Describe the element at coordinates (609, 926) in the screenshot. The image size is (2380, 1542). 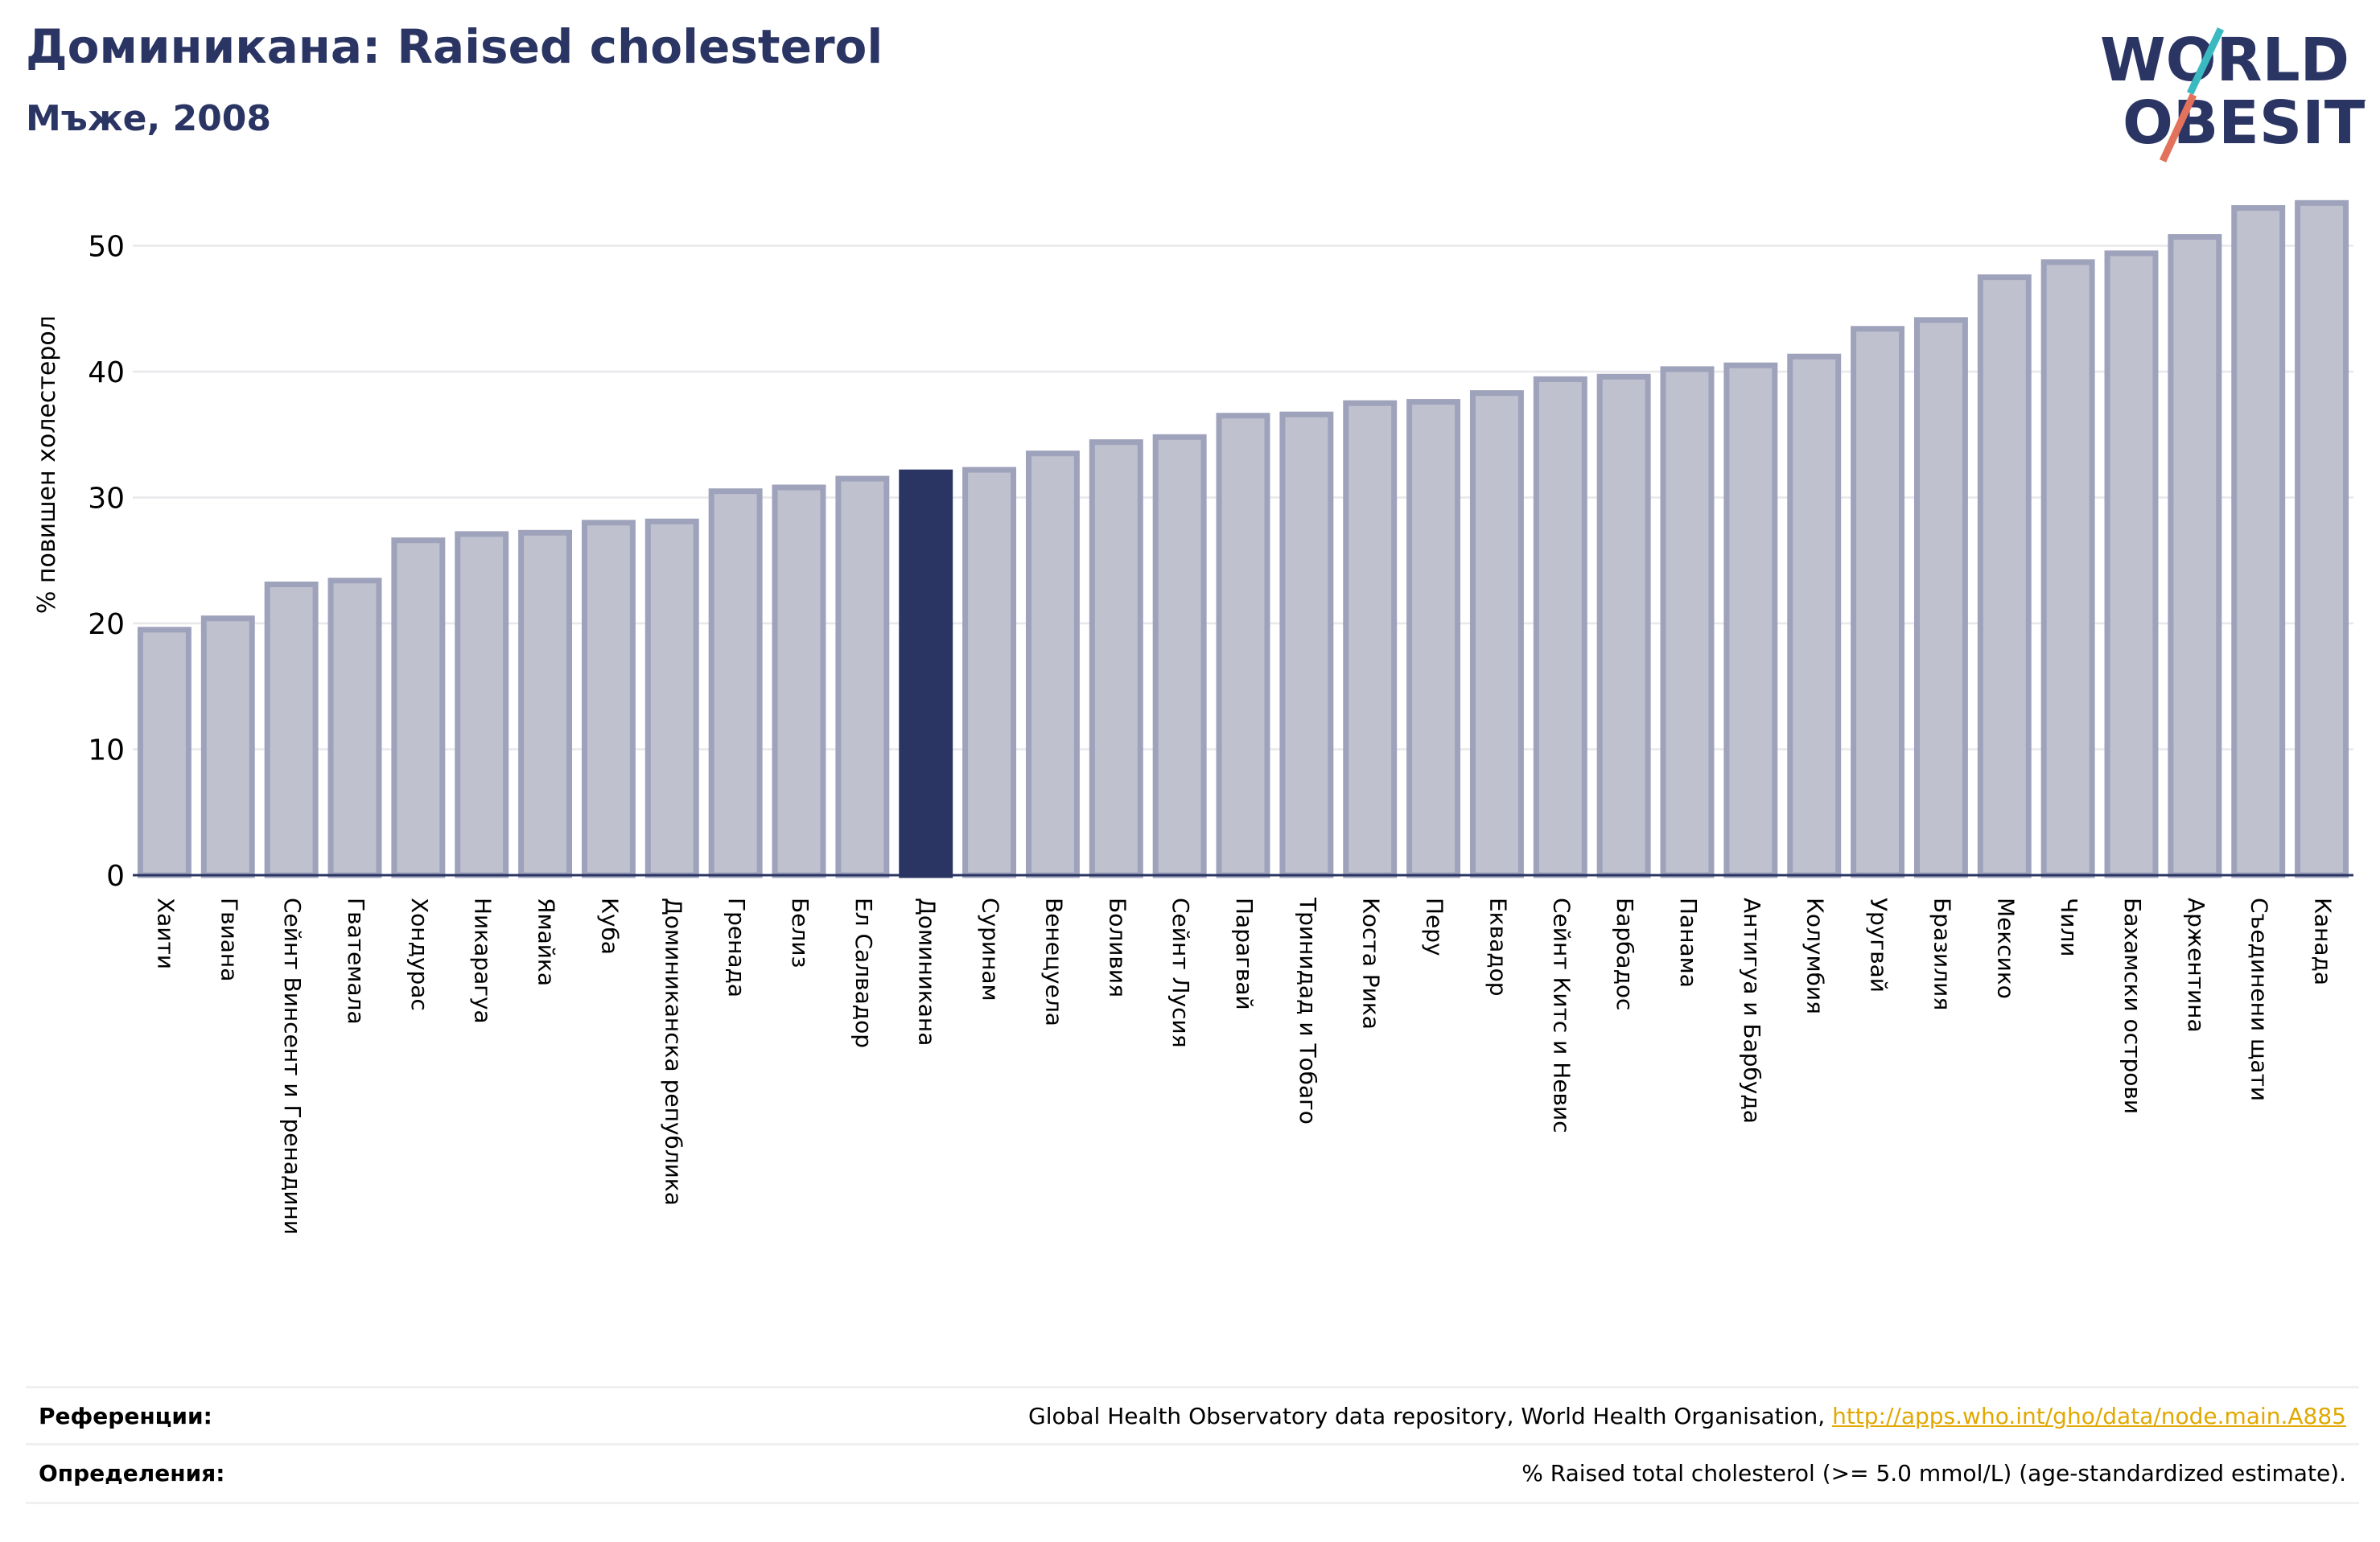
I see `x-tick-label: Куба` at that location.